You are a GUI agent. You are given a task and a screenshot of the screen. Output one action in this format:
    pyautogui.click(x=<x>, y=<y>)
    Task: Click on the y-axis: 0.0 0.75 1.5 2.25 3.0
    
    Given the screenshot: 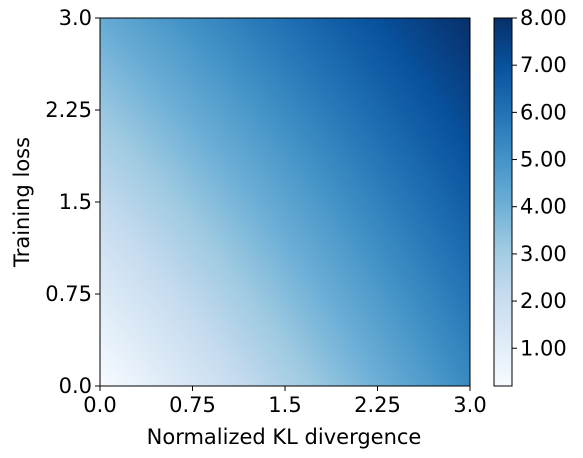 What is the action you would take?
    pyautogui.click(x=72, y=202)
    